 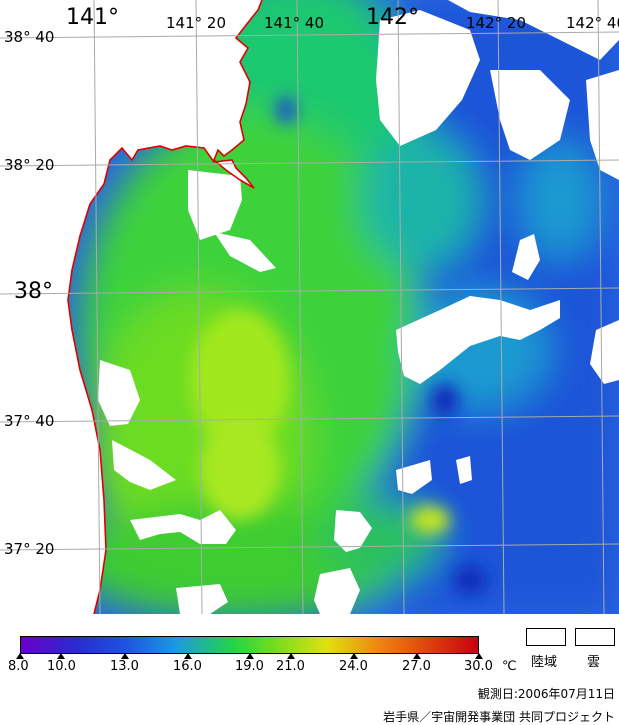 I want to click on lon-label-141-20: 141° 20, so click(x=196, y=23).